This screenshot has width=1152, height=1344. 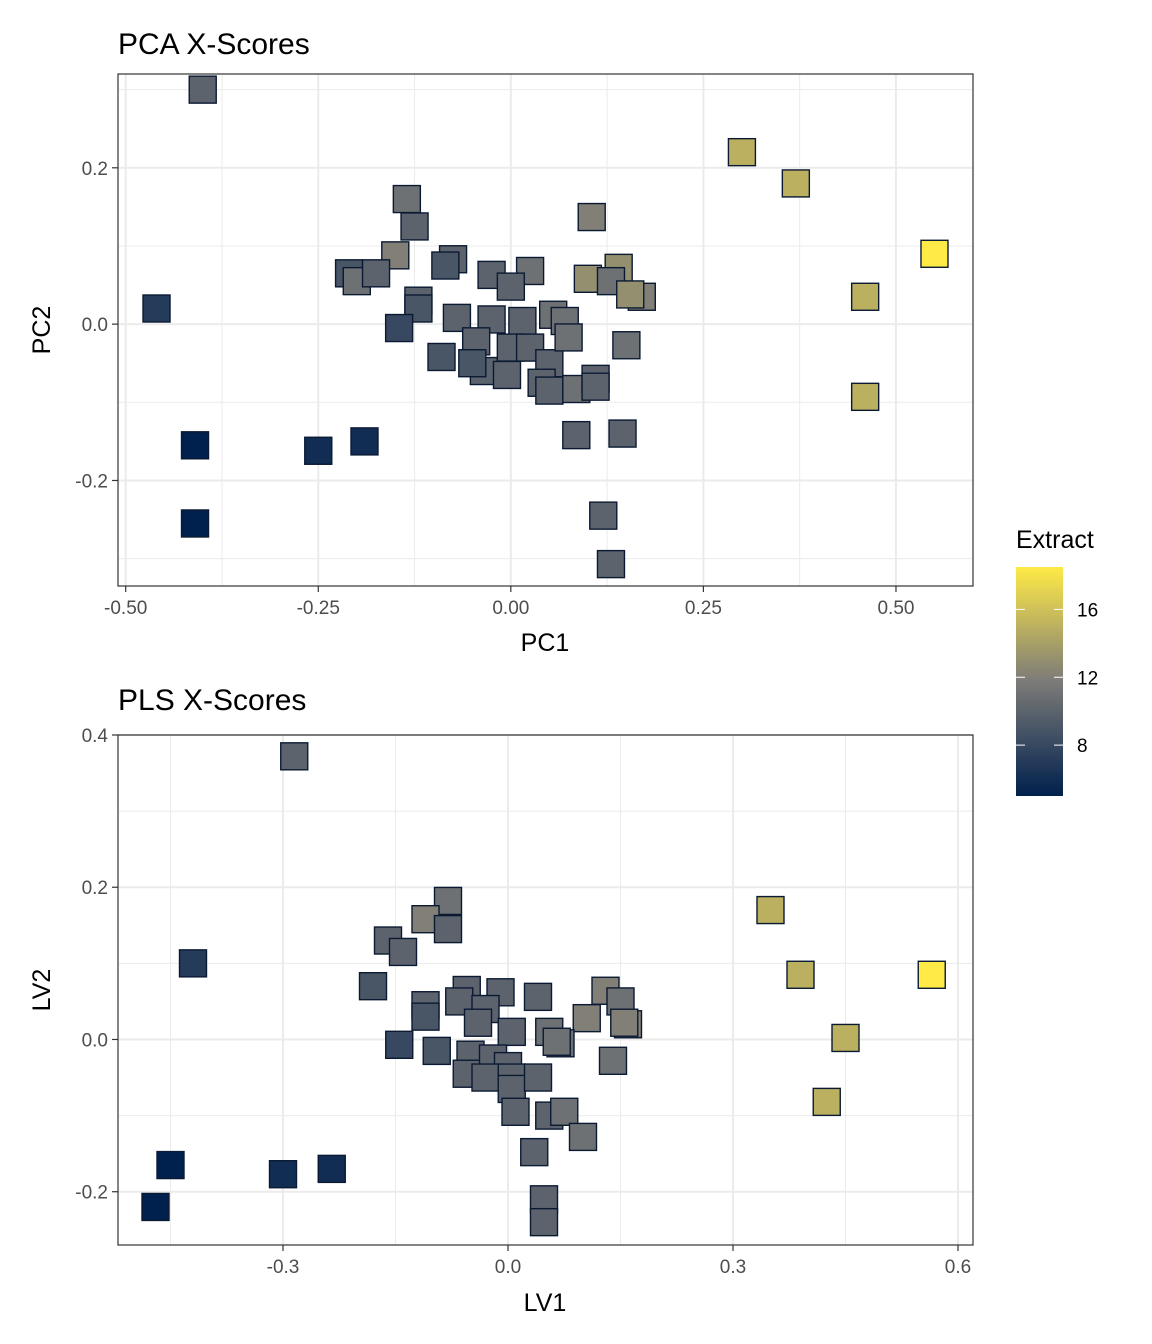 What do you see at coordinates (95, 1040) in the screenshot?
I see `pls-y-tick-label: 0.0` at bounding box center [95, 1040].